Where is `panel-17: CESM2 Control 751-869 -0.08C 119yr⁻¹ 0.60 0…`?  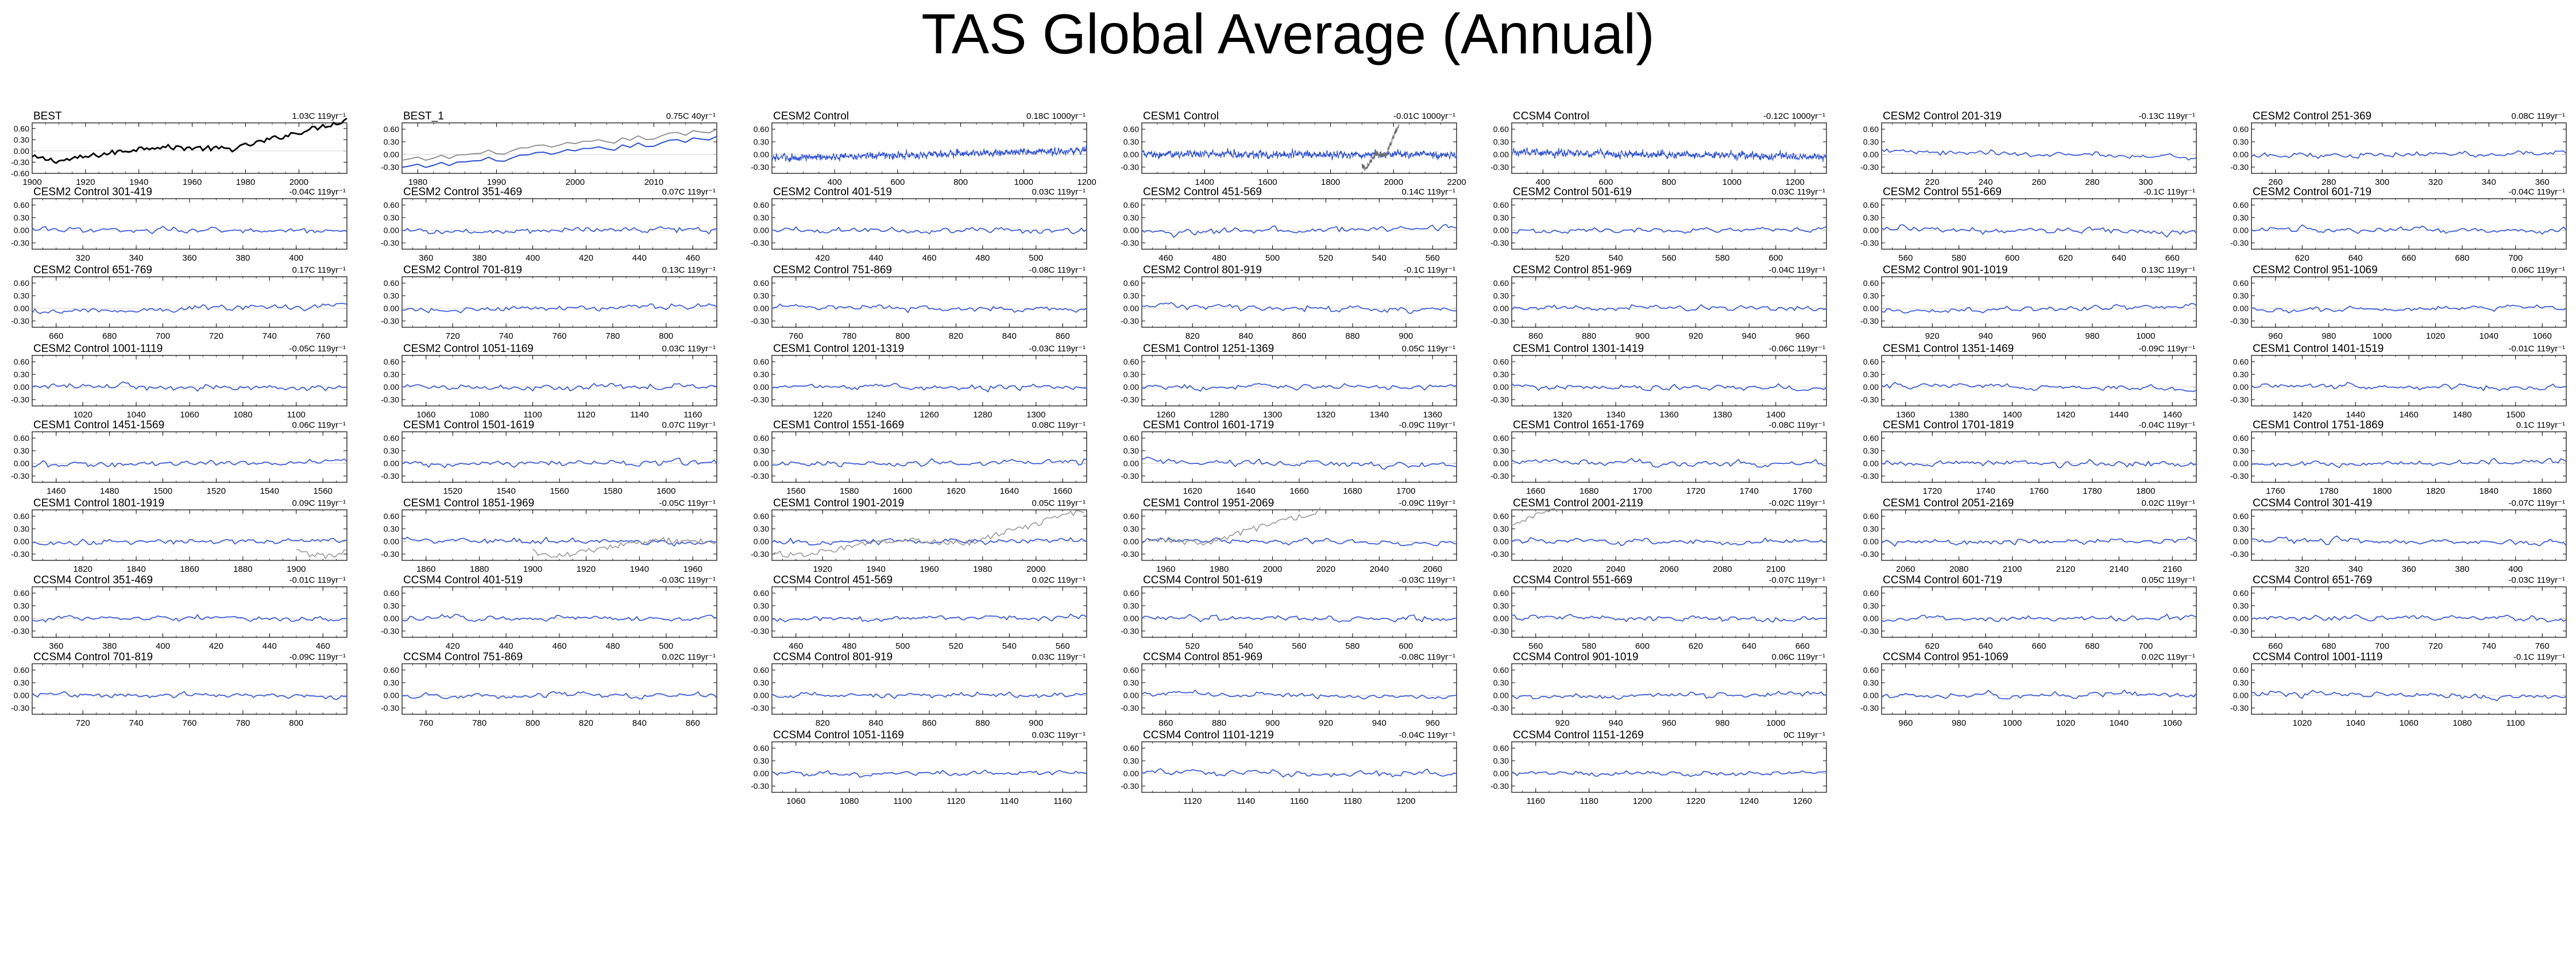 panel-17: CESM2 Control 751-869 -0.08C 119yr⁻¹ 0.60 0… is located at coordinates (919, 302).